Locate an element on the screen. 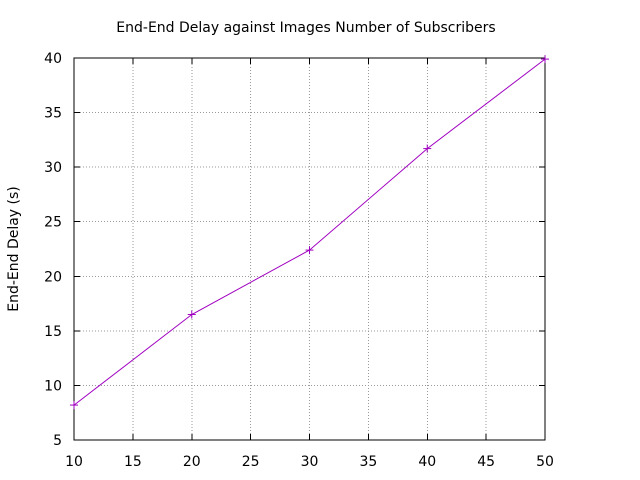 The image size is (640, 480). y-tick-label: 30 is located at coordinates (53, 168).